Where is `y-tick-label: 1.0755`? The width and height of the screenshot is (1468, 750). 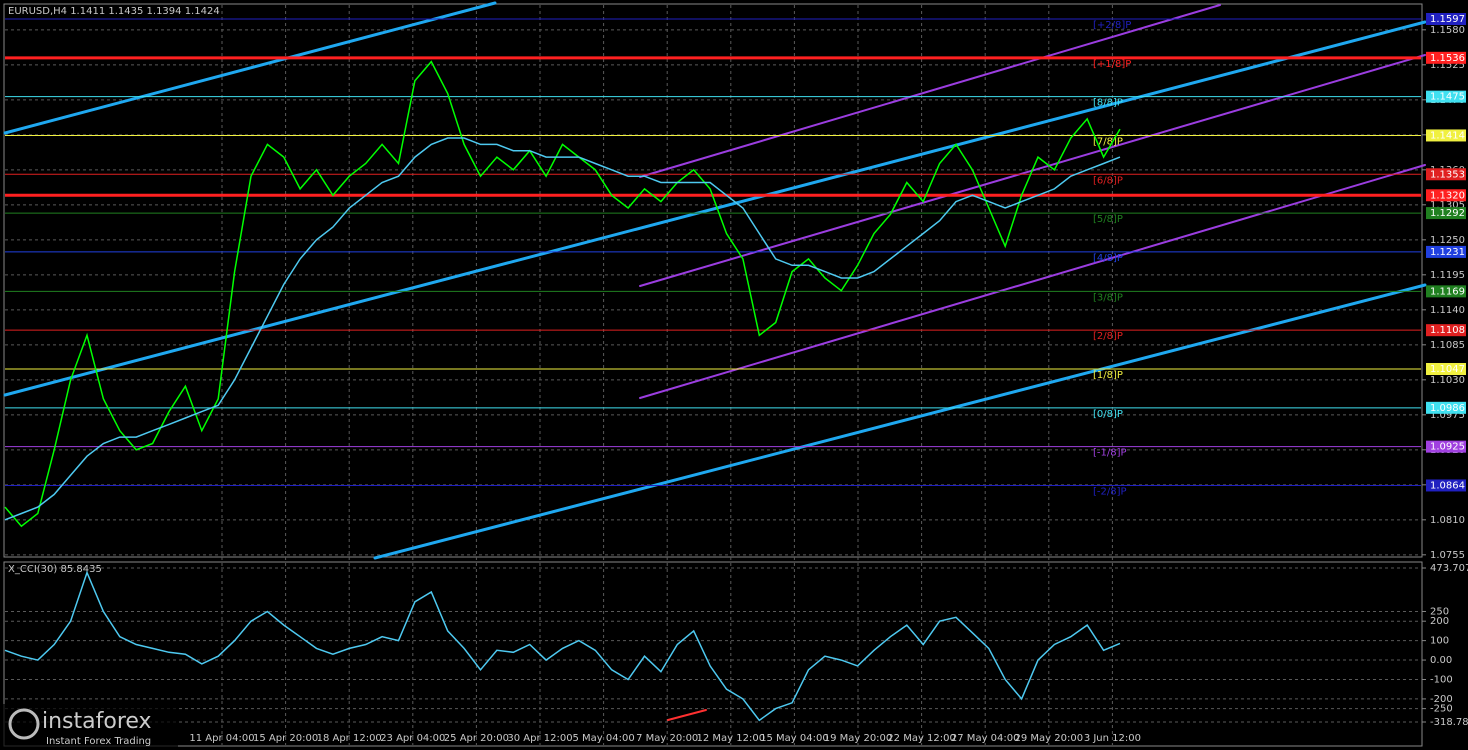 y-tick-label: 1.0755 is located at coordinates (1447, 555).